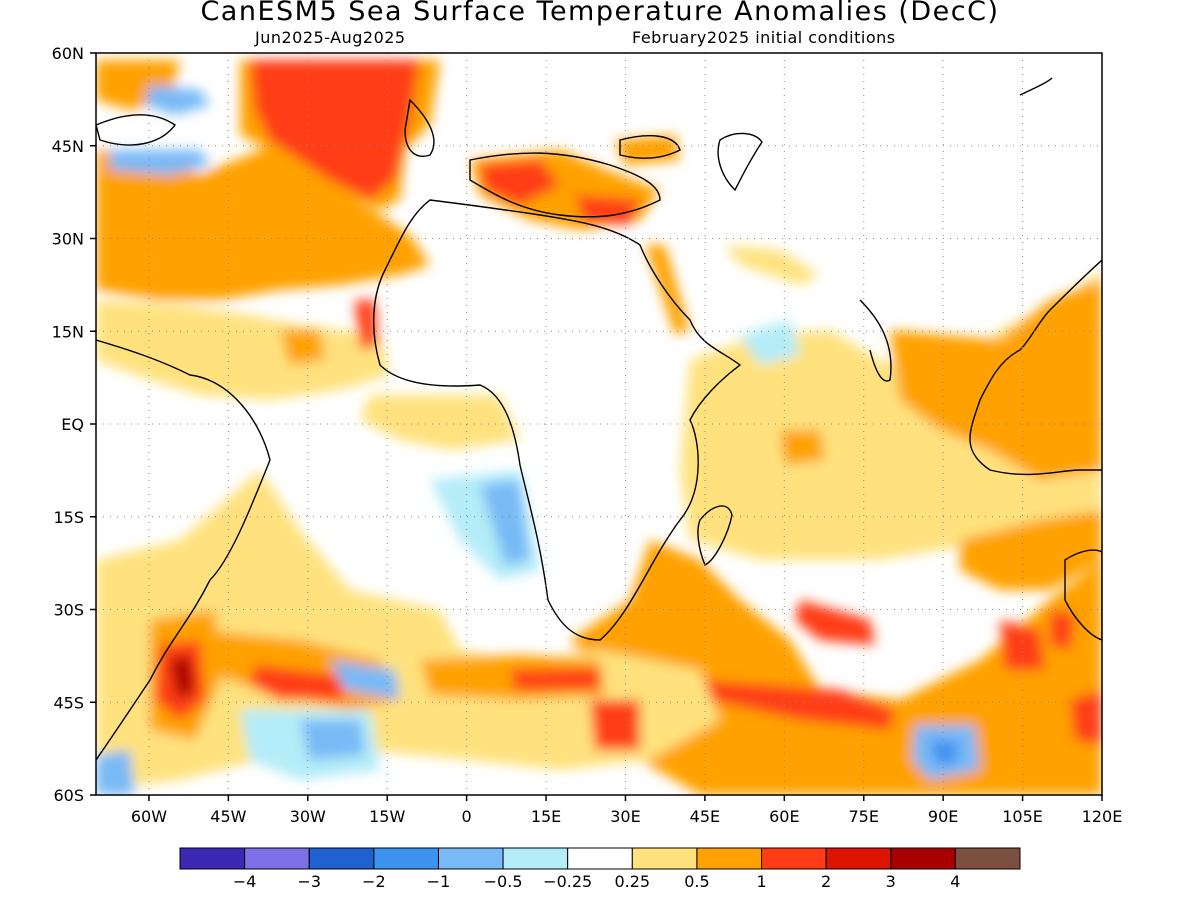 This screenshot has height=900, width=1200. Describe the element at coordinates (467, 816) in the screenshot. I see `lon-tick-label: 0` at that location.